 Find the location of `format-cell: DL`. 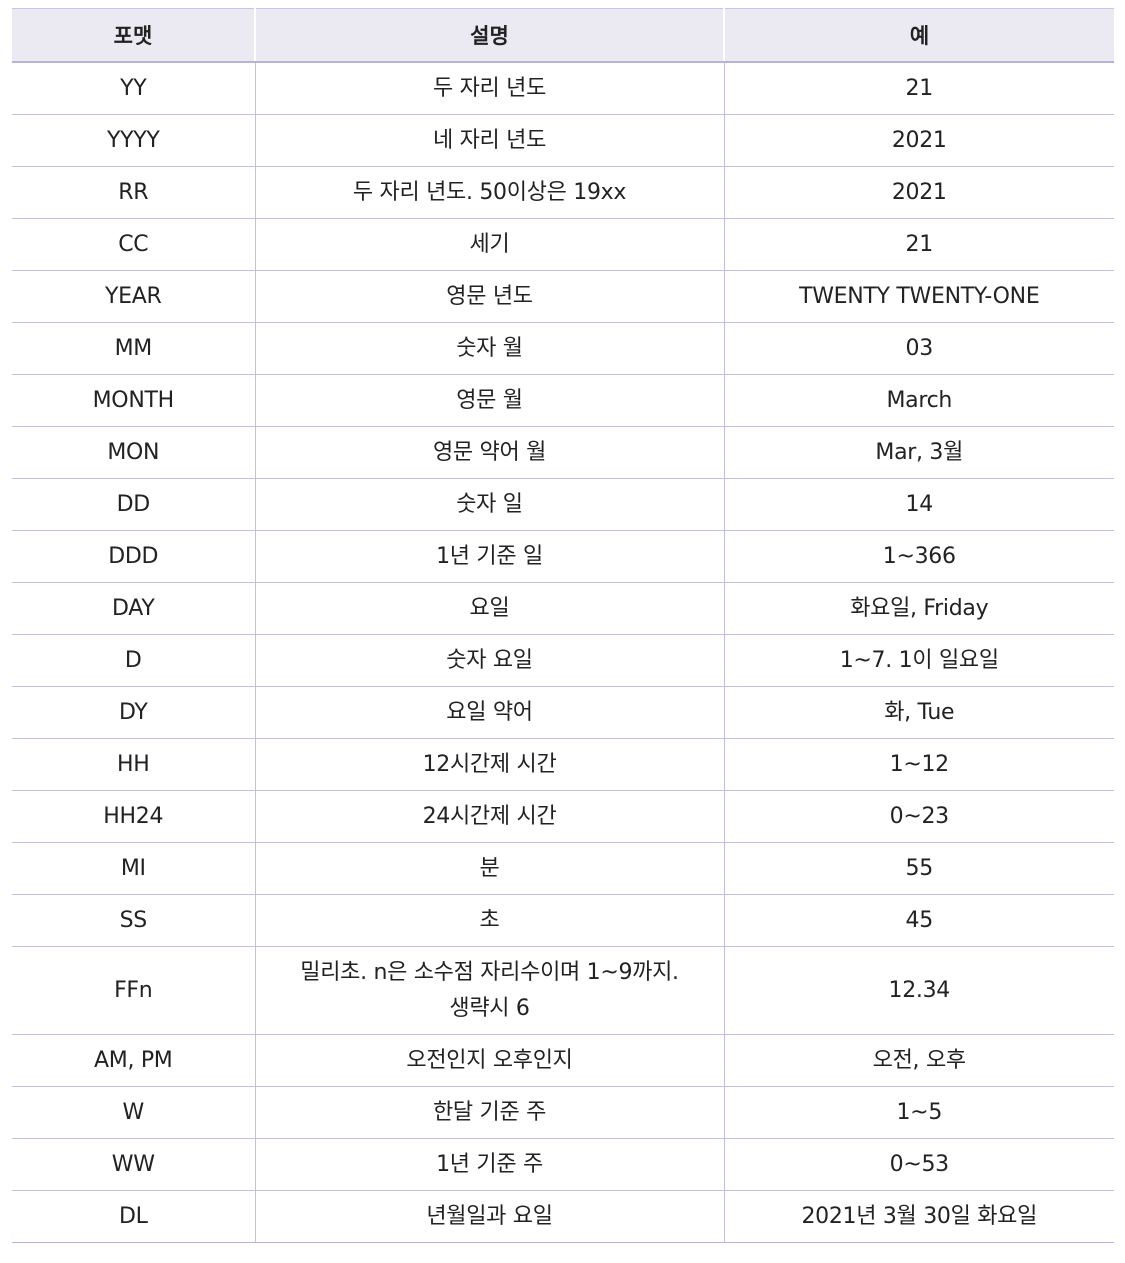

format-cell: DL is located at coordinates (133, 1216).